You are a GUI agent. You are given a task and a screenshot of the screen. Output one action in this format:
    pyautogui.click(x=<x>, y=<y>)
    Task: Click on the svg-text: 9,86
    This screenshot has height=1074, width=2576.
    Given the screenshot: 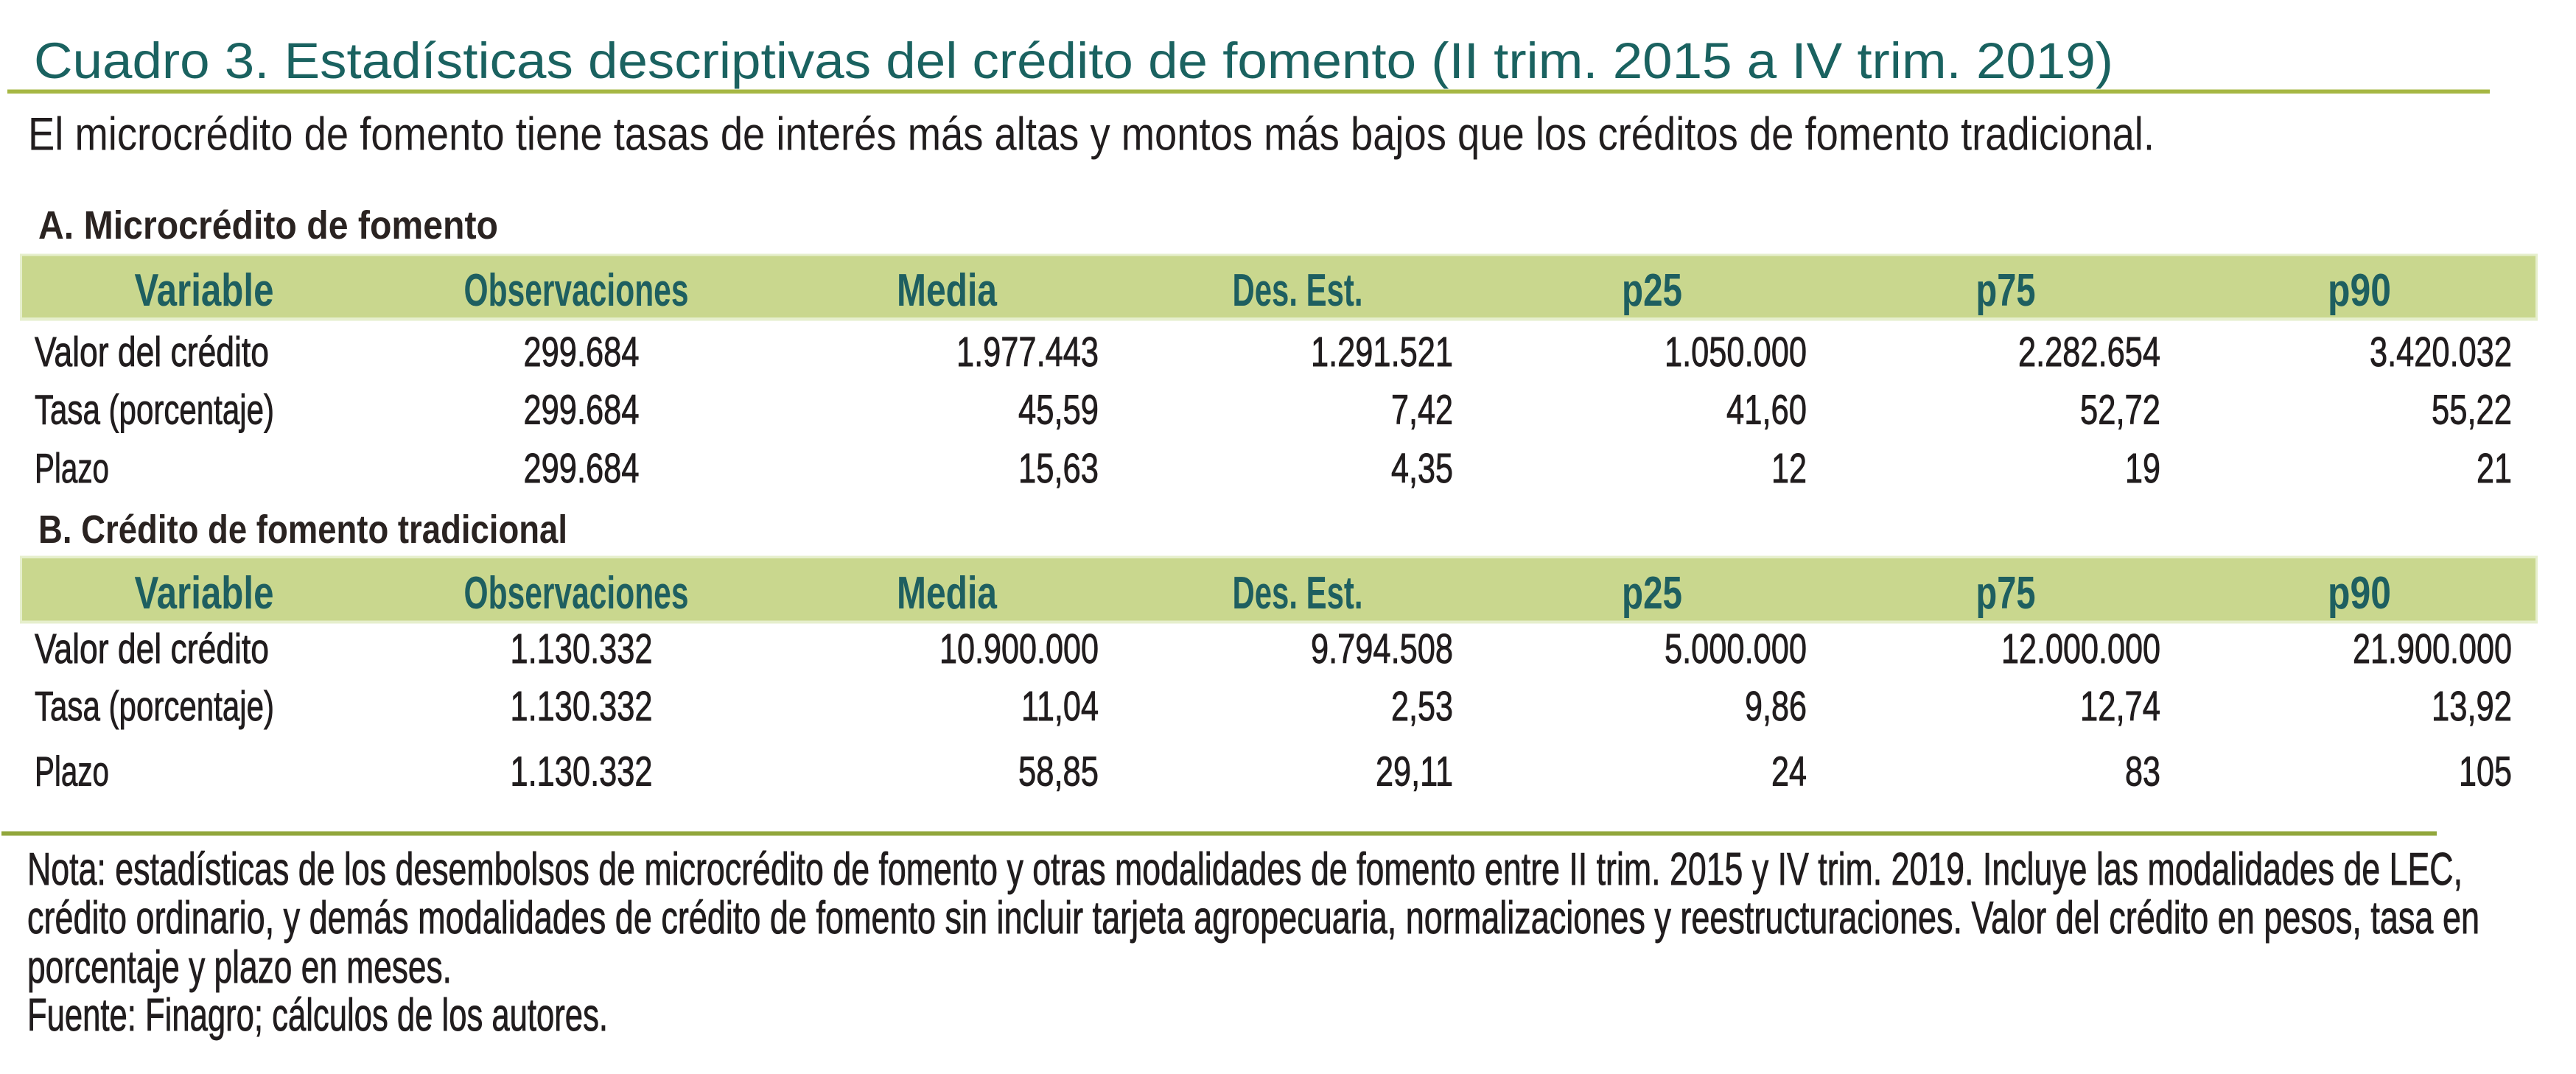 What is the action you would take?
    pyautogui.click(x=1776, y=706)
    